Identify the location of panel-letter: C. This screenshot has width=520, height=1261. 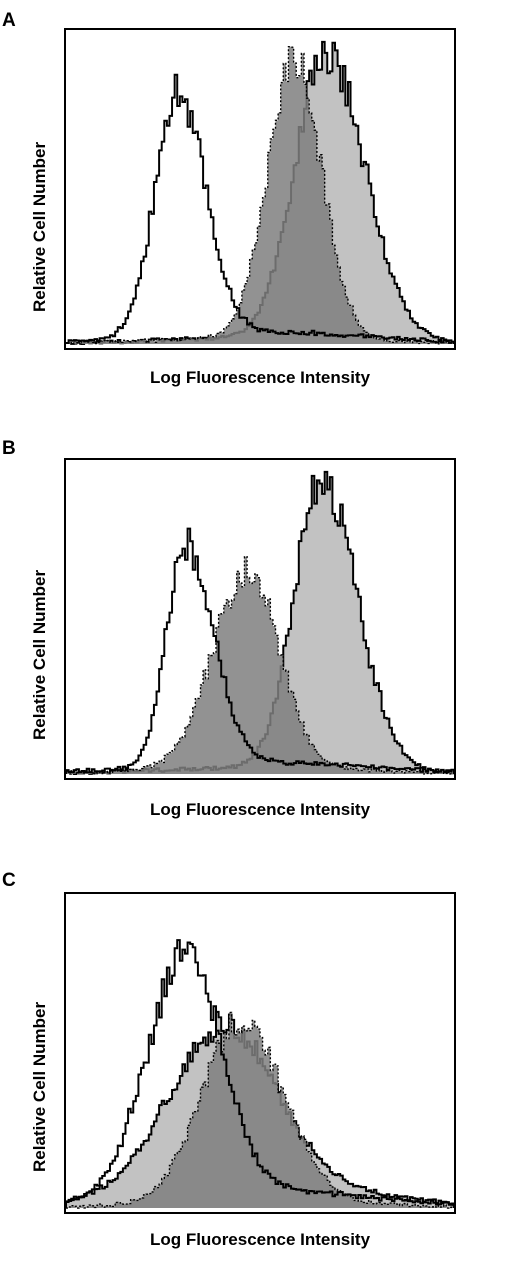
(9, 880).